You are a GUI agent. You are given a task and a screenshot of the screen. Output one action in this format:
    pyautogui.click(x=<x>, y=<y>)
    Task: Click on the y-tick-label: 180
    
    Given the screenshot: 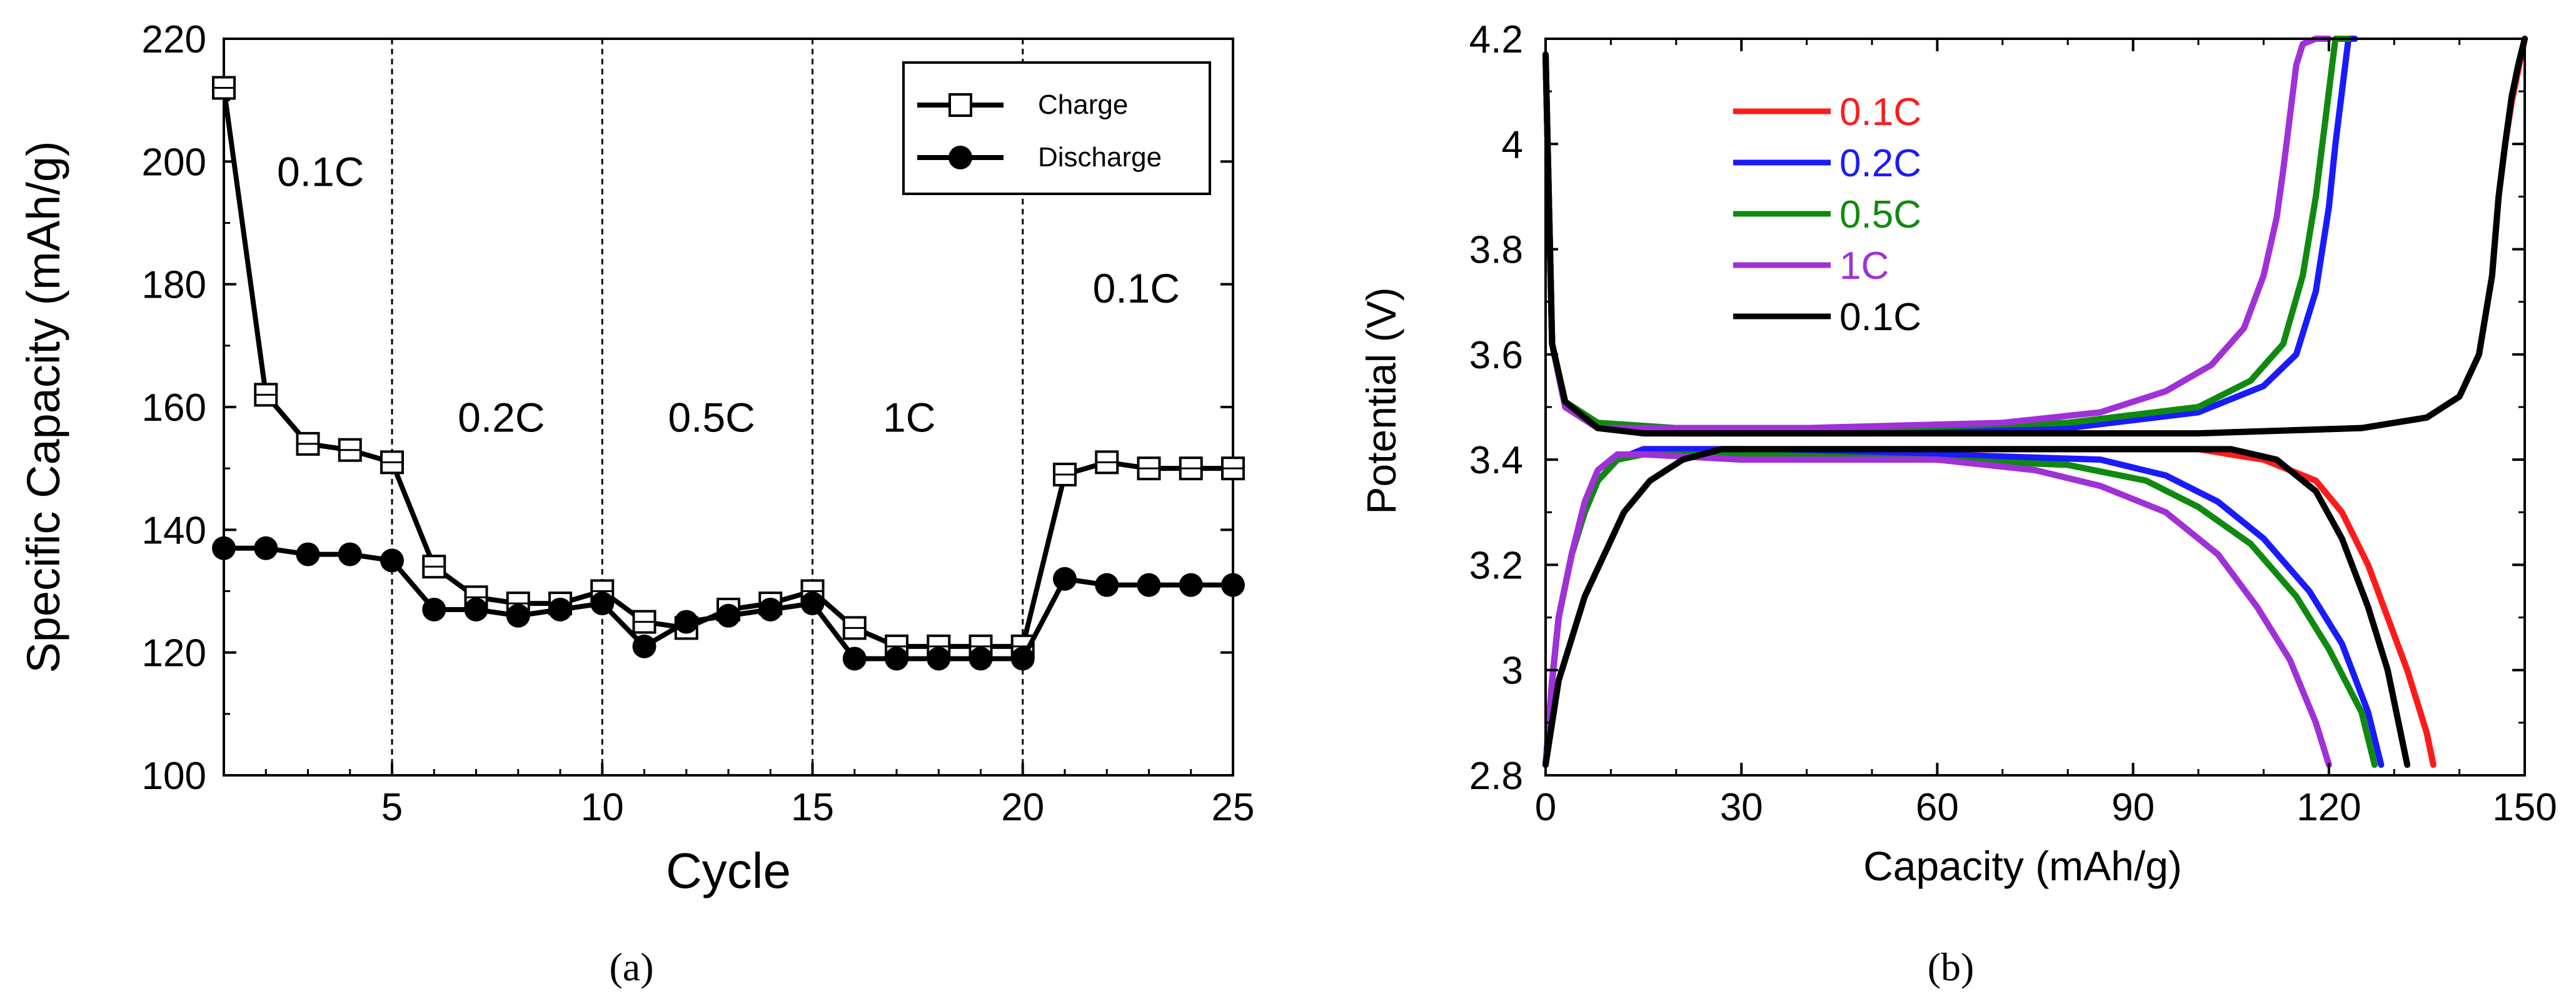 What is the action you would take?
    pyautogui.click(x=174, y=285)
    